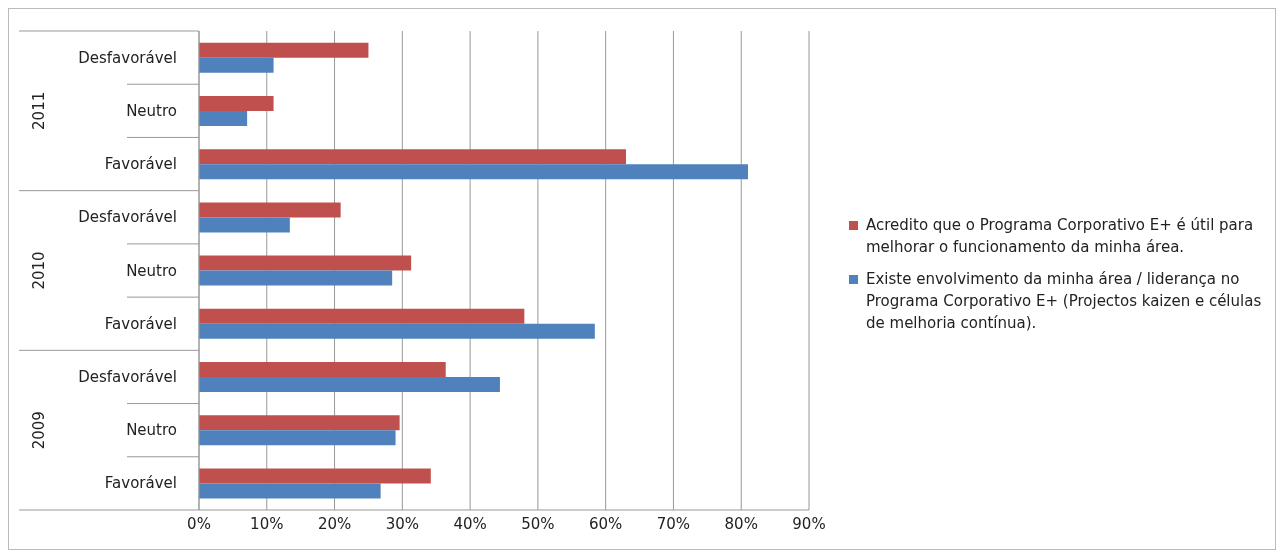 This screenshot has height=560, width=1284. Describe the element at coordinates (39, 110) in the screenshot. I see `text: 2011` at that location.